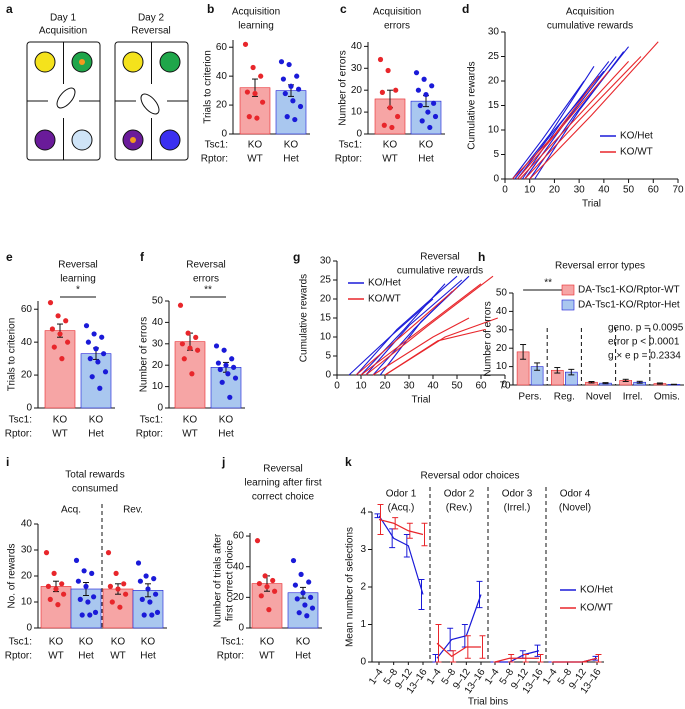  Describe the element at coordinates (604, 190) in the screenshot. I see `x-tick-label: 40` at that location.